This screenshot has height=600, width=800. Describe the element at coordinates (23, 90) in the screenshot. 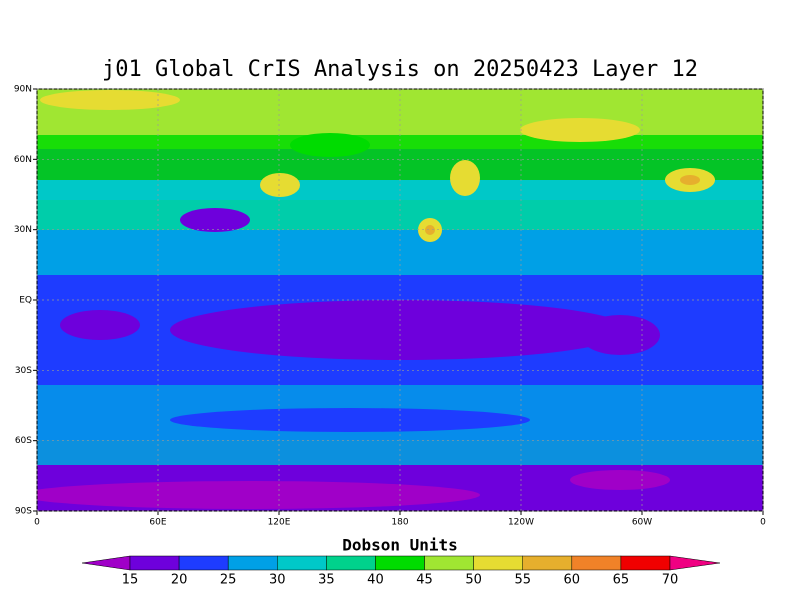

I see `y-tick-label: 90N` at that location.